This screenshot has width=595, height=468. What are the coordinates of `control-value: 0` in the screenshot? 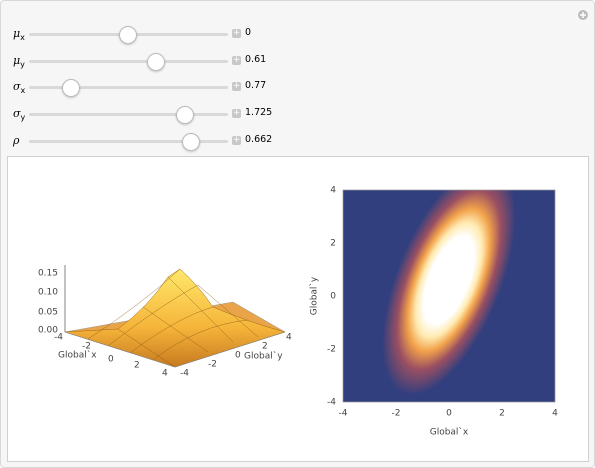 It's located at (248, 32).